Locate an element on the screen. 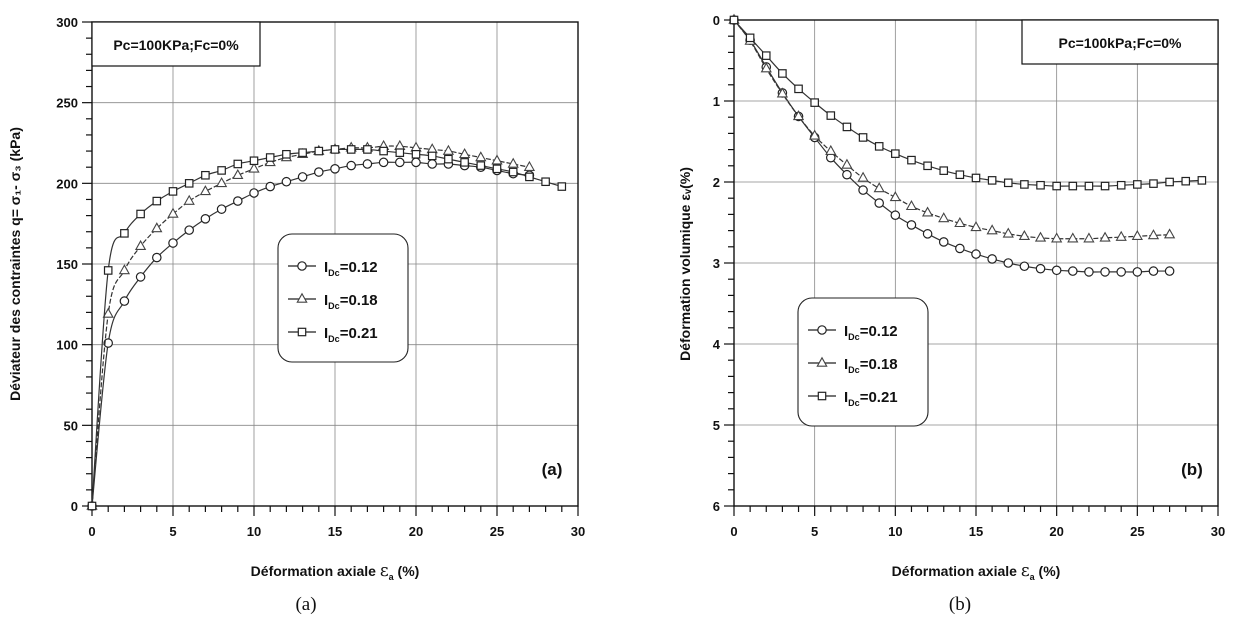 This screenshot has width=1235, height=632. legend-entry: IDc=0.21 is located at coordinates (853, 398).